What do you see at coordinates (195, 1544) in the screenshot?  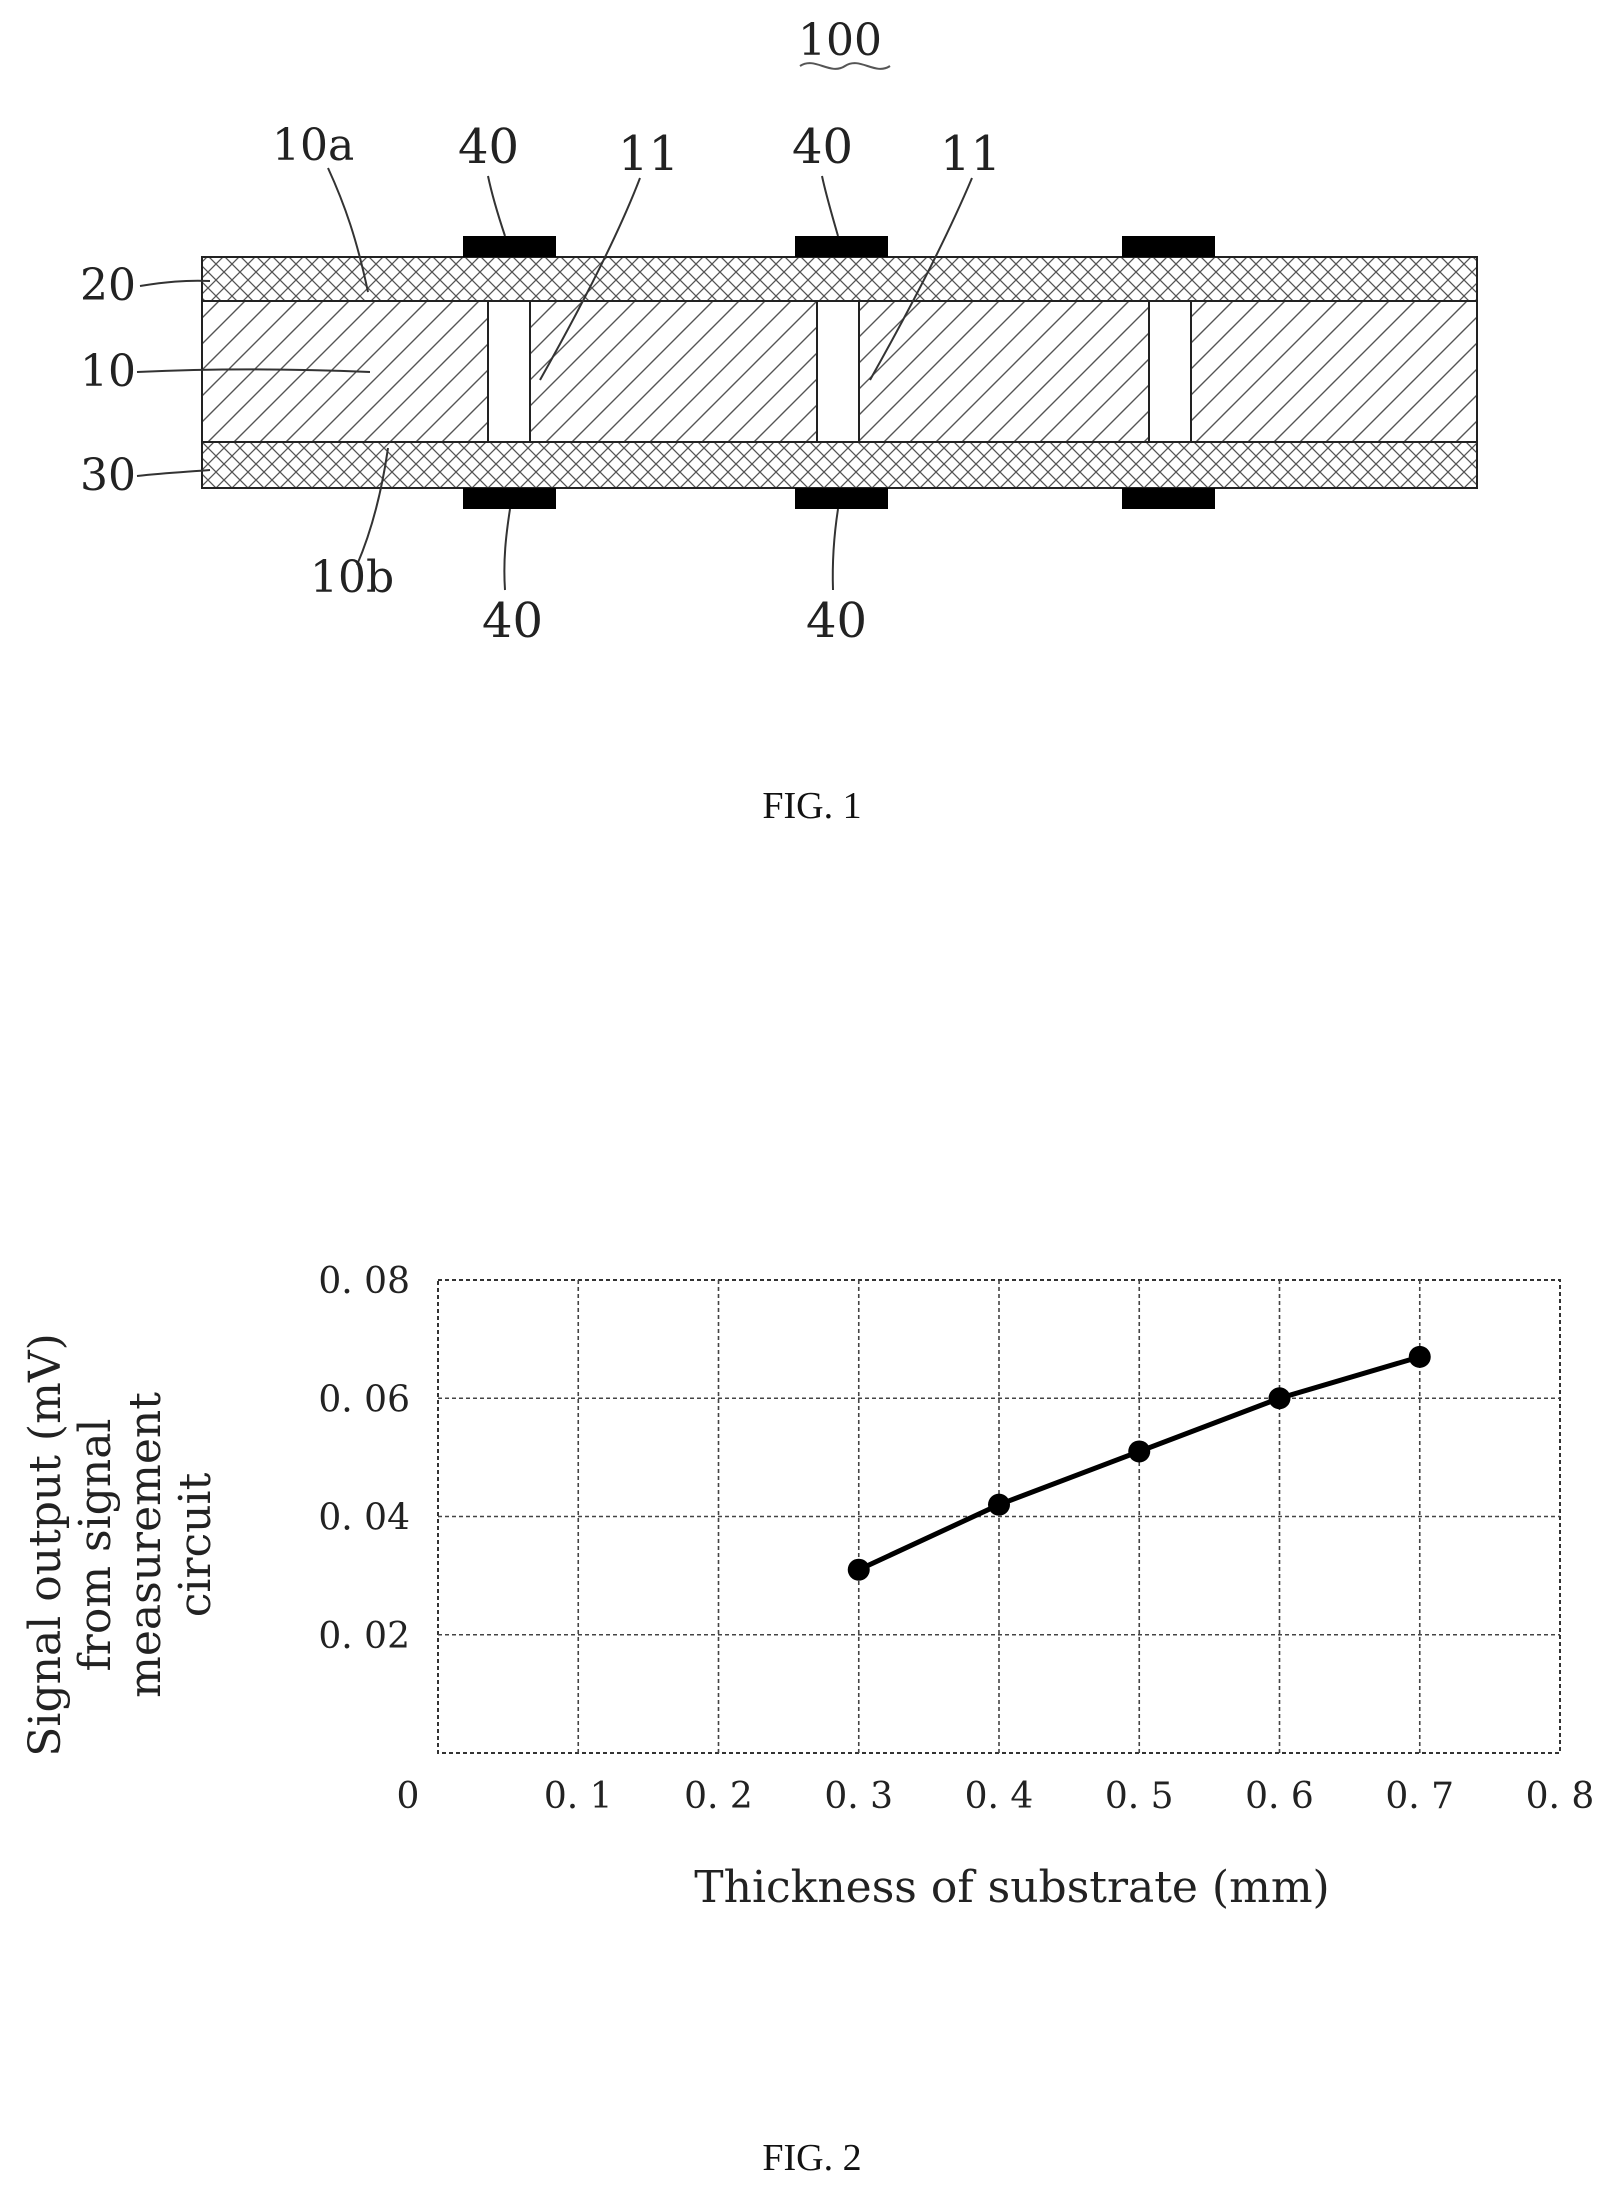 I see `y-axis-label-line: circuit` at bounding box center [195, 1544].